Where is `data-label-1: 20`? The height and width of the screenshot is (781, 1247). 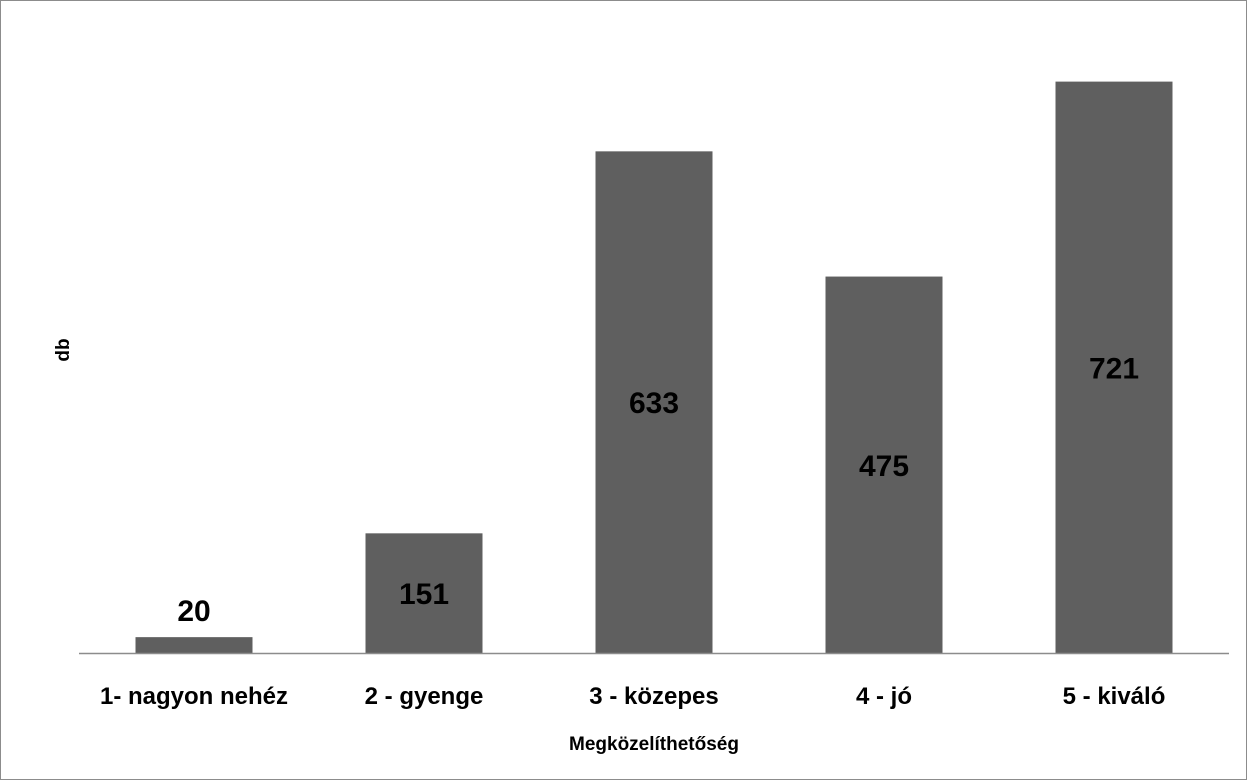
data-label-1: 20 is located at coordinates (193, 611).